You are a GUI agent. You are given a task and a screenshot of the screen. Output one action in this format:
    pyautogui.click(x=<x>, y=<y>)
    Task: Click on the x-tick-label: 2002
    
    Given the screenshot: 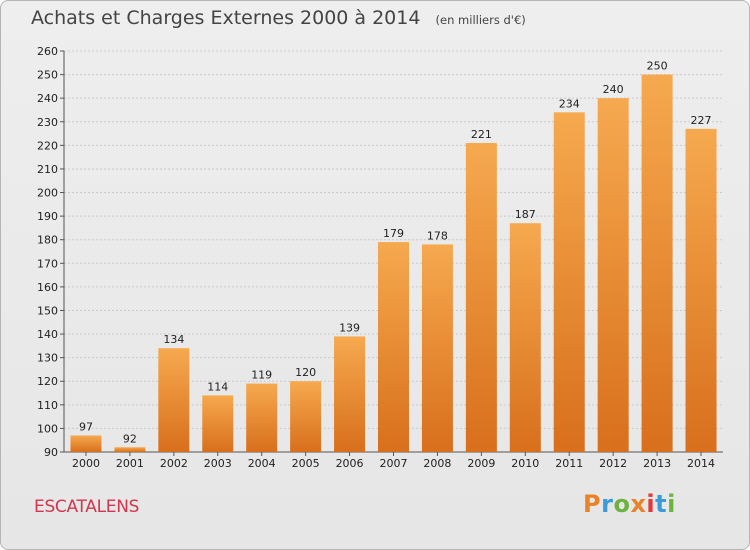 What is the action you would take?
    pyautogui.click(x=174, y=463)
    